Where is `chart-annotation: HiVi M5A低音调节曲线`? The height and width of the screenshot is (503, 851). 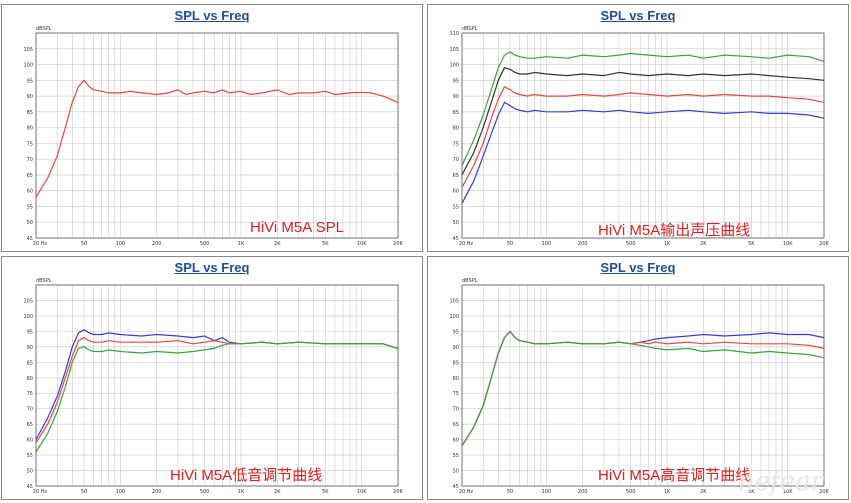 chart-annotation: HiVi M5A低音调节曲线 is located at coordinates (246, 475).